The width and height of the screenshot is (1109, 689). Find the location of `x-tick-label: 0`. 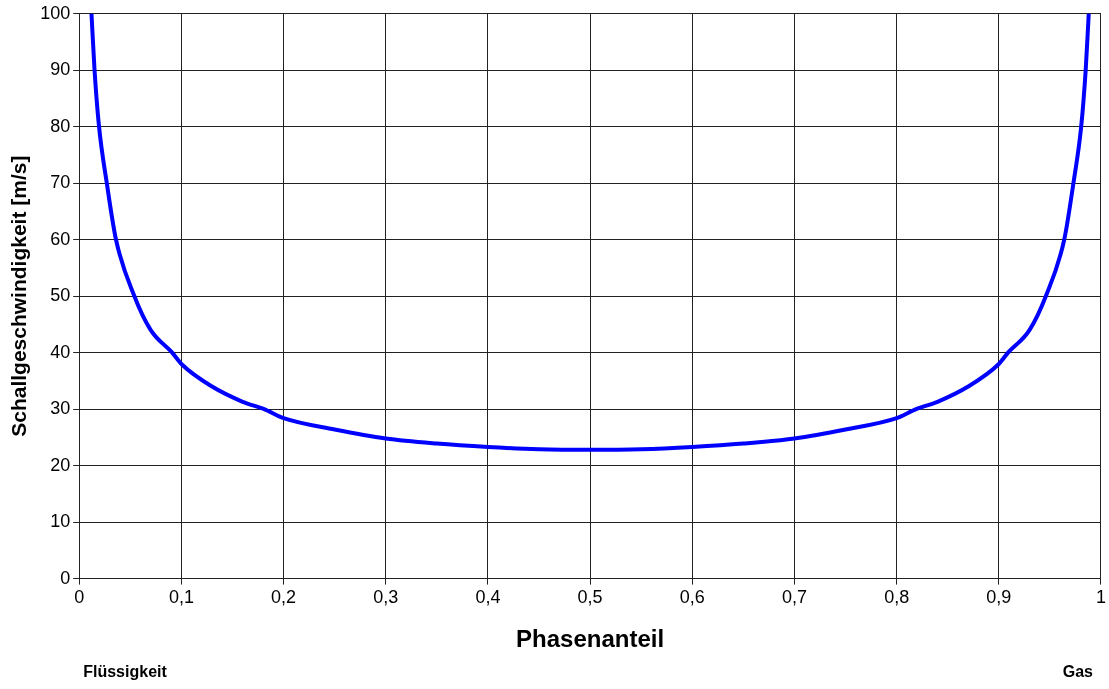

x-tick-label: 0 is located at coordinates (79, 597).